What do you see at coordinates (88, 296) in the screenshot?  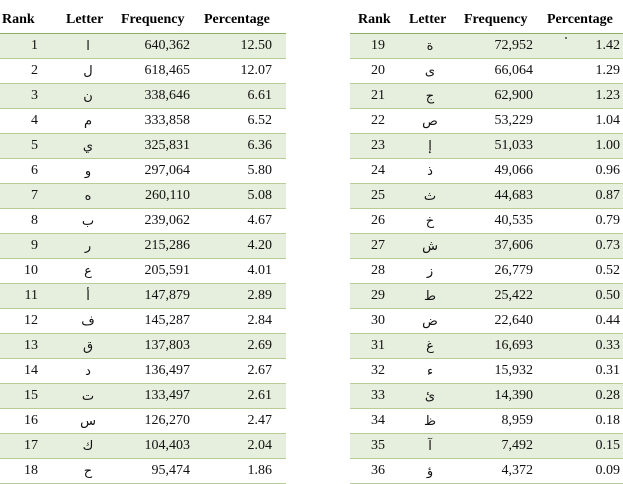 I see `letter-cell: أ` at bounding box center [88, 296].